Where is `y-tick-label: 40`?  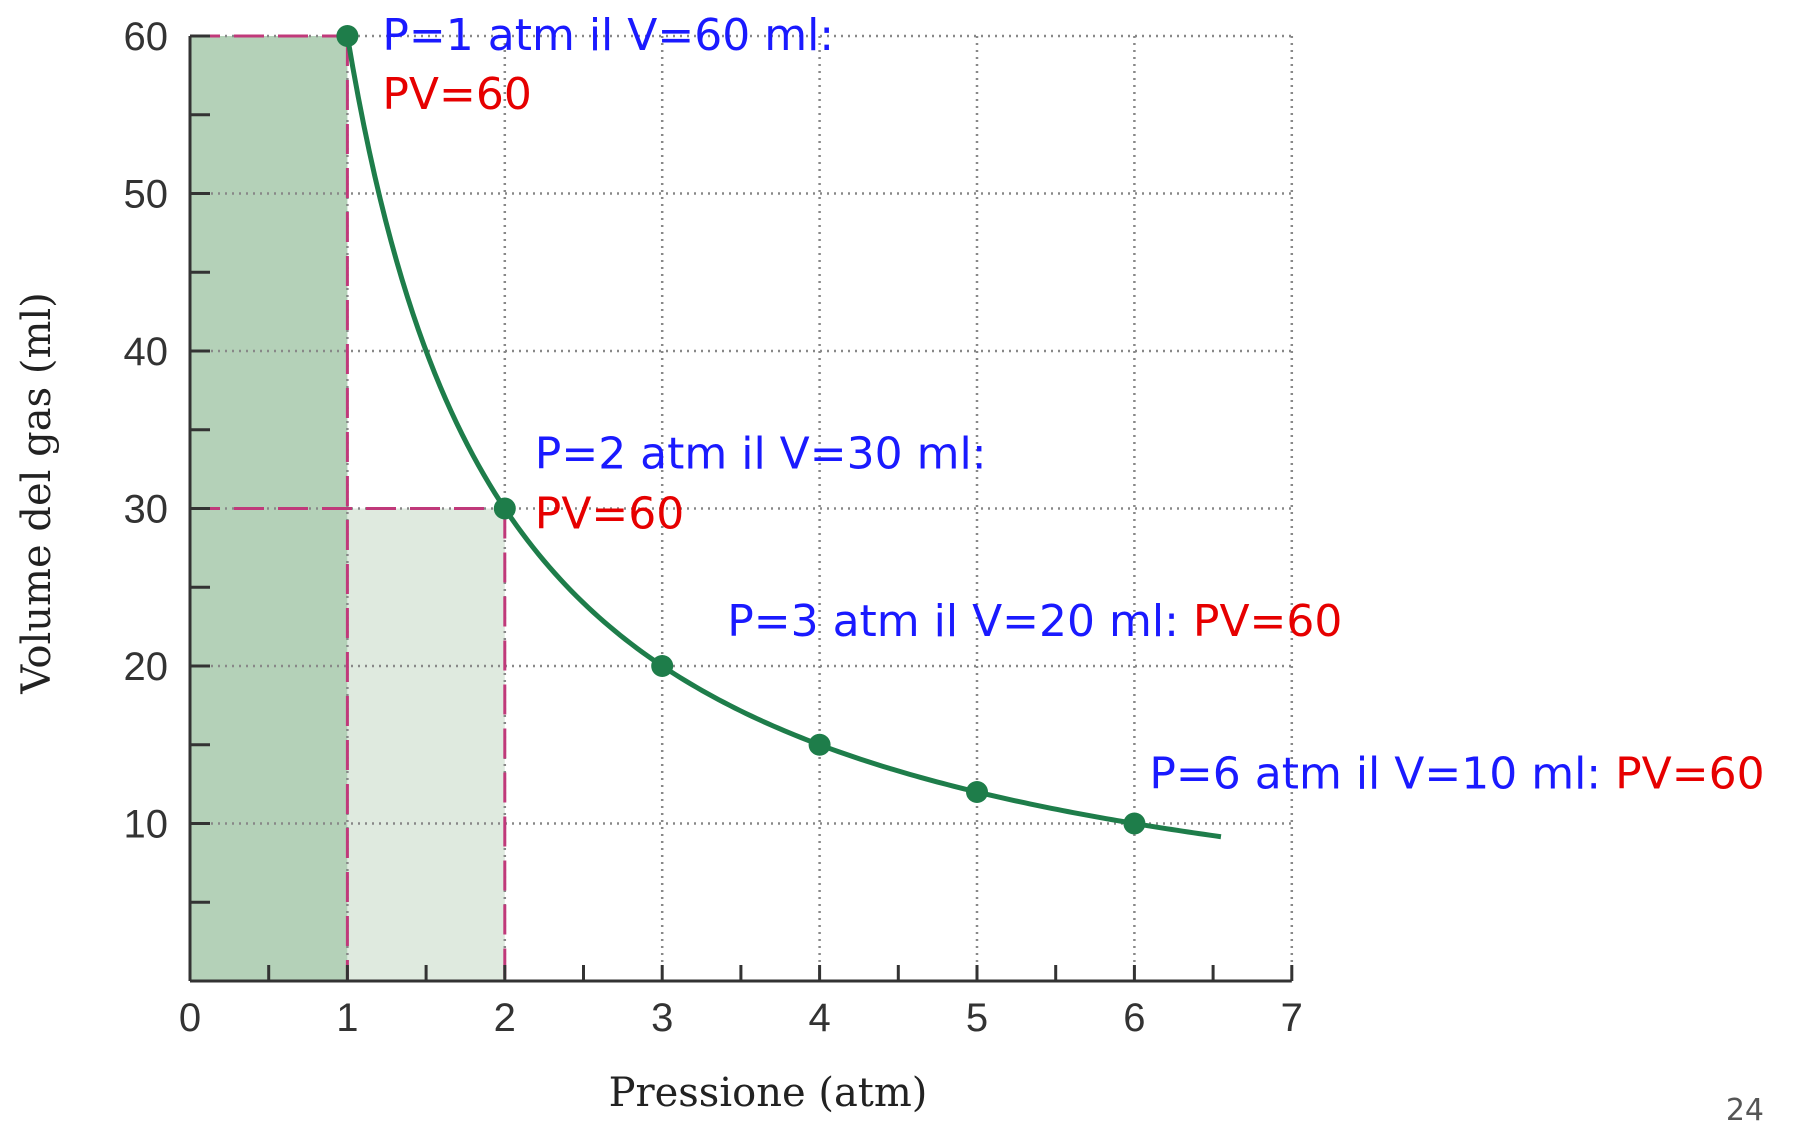
y-tick-label: 40 is located at coordinates (146, 352).